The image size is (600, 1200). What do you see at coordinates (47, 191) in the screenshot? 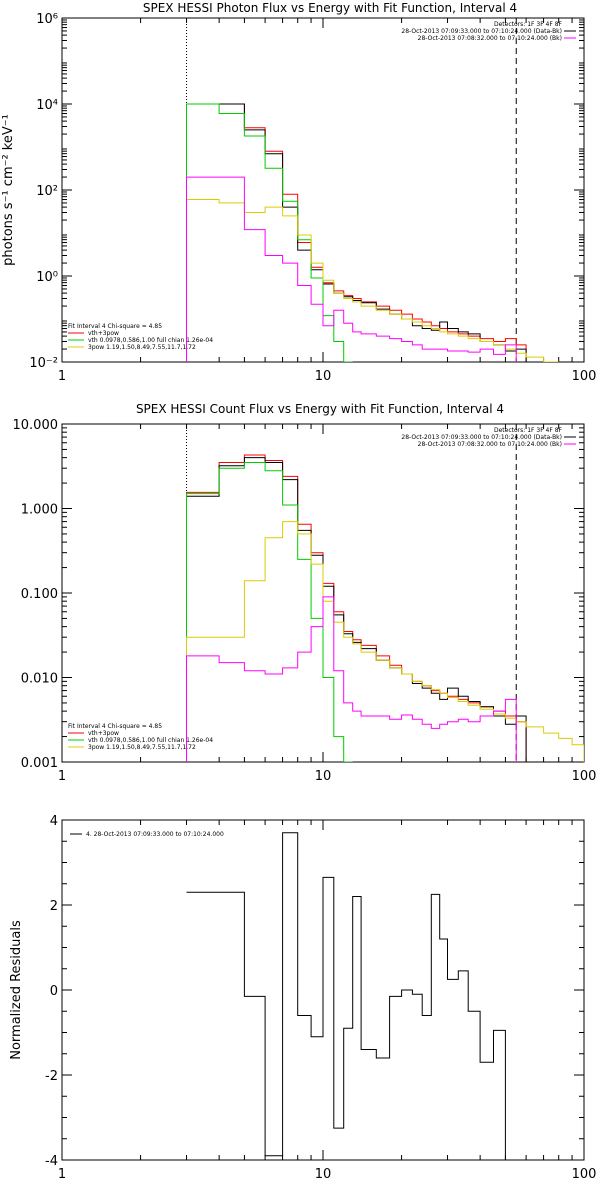
I see `y-tick-label: 10²` at bounding box center [47, 191].